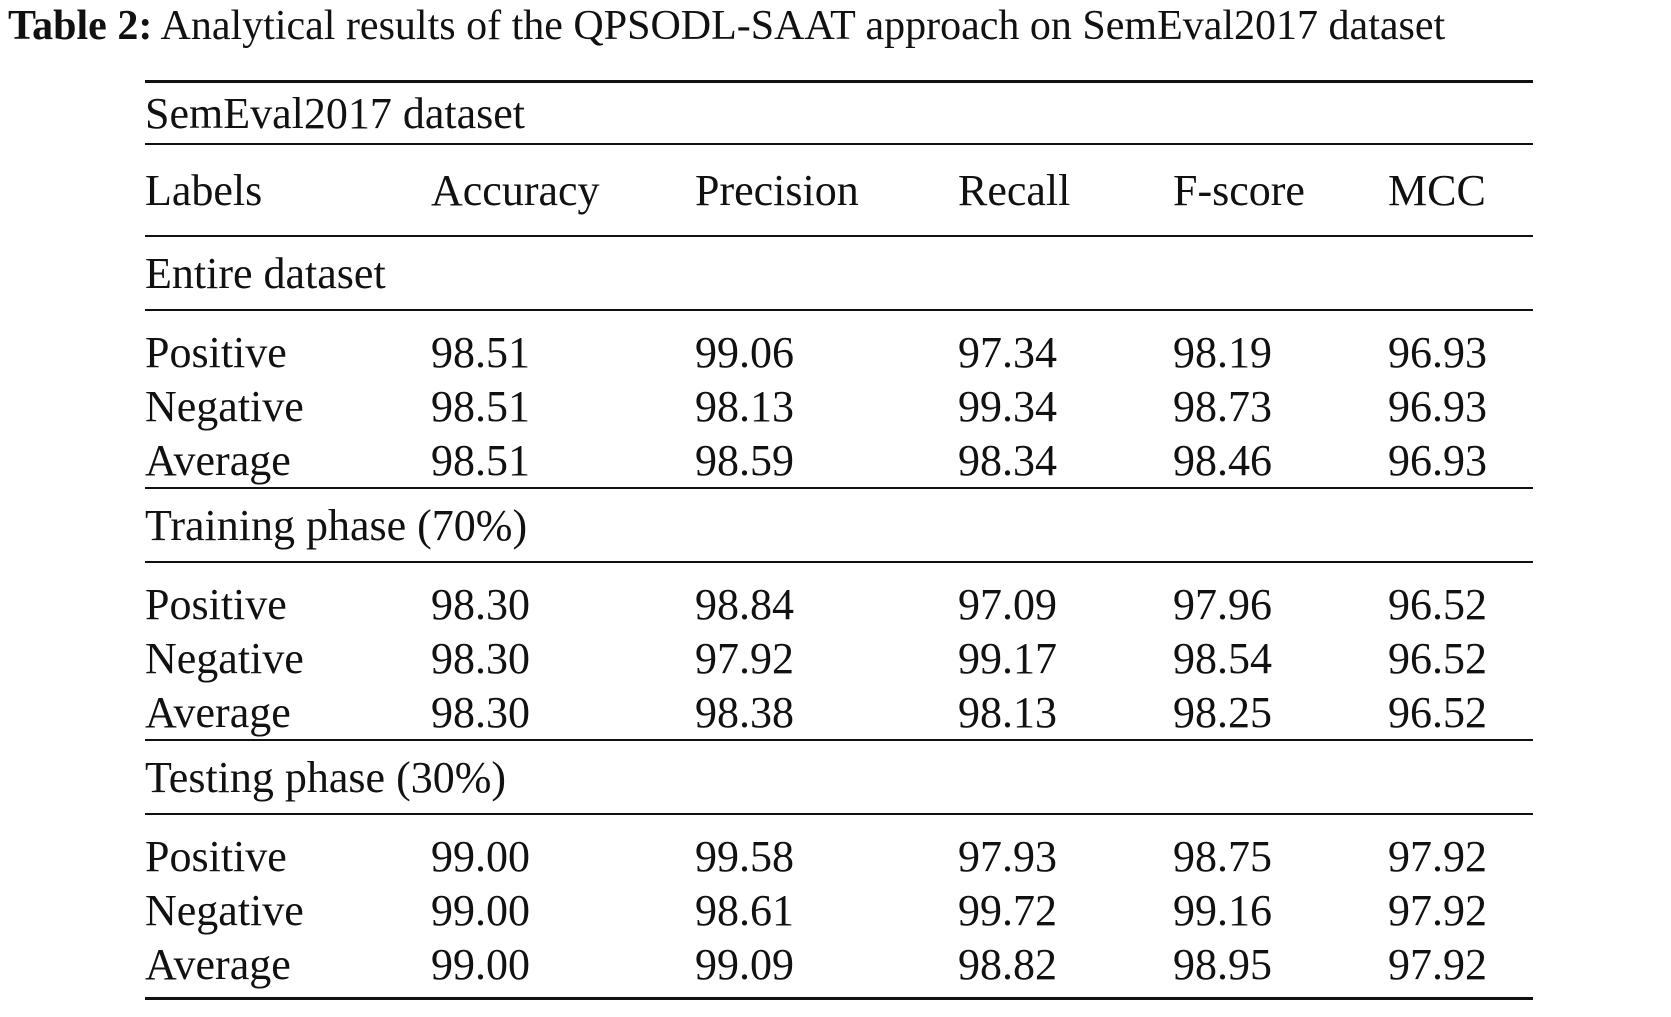  What do you see at coordinates (839, 344) in the screenshot?
I see `table-row: Positive 98.51 99.06 97.34 98.19 96.93` at bounding box center [839, 344].